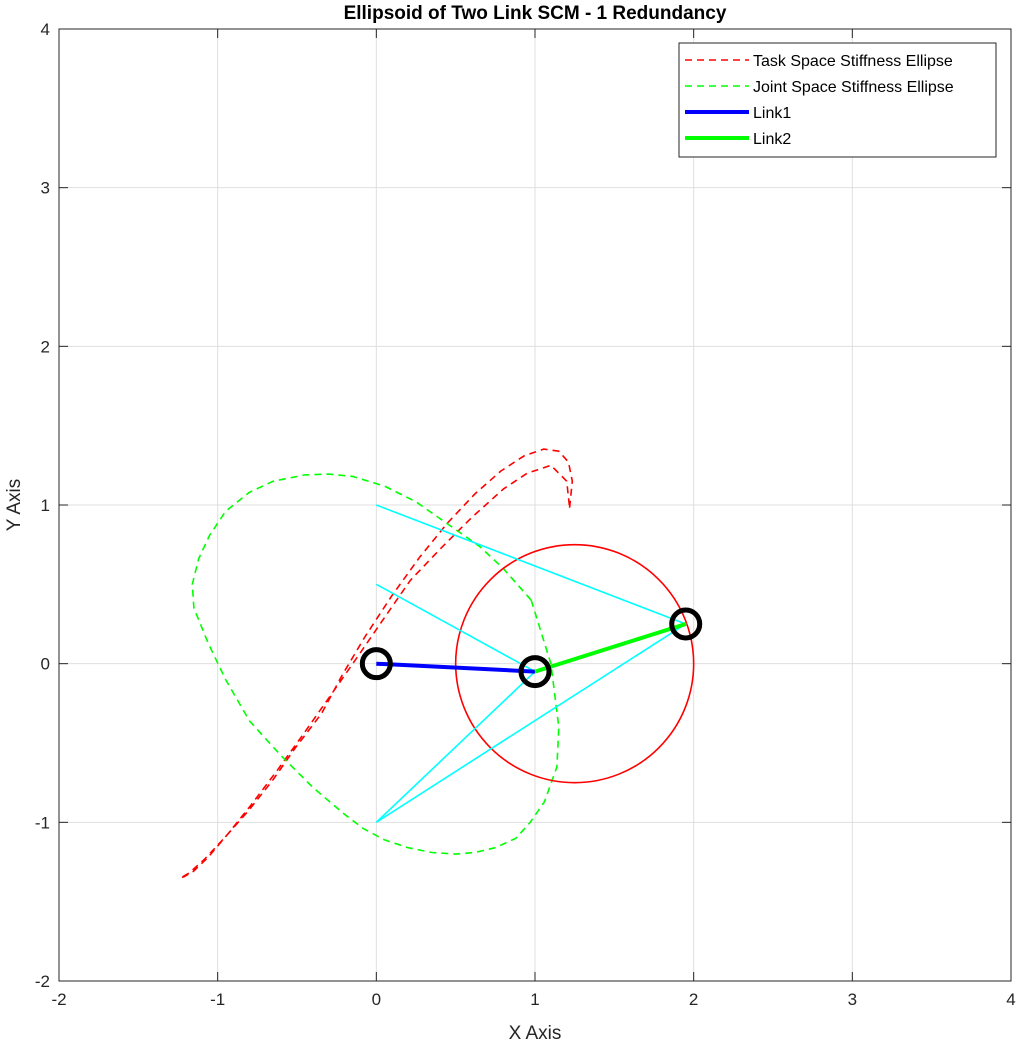 The image size is (1019, 1044). I want to click on joint-space-stiffness-ellipse-series, so click(375, 664).